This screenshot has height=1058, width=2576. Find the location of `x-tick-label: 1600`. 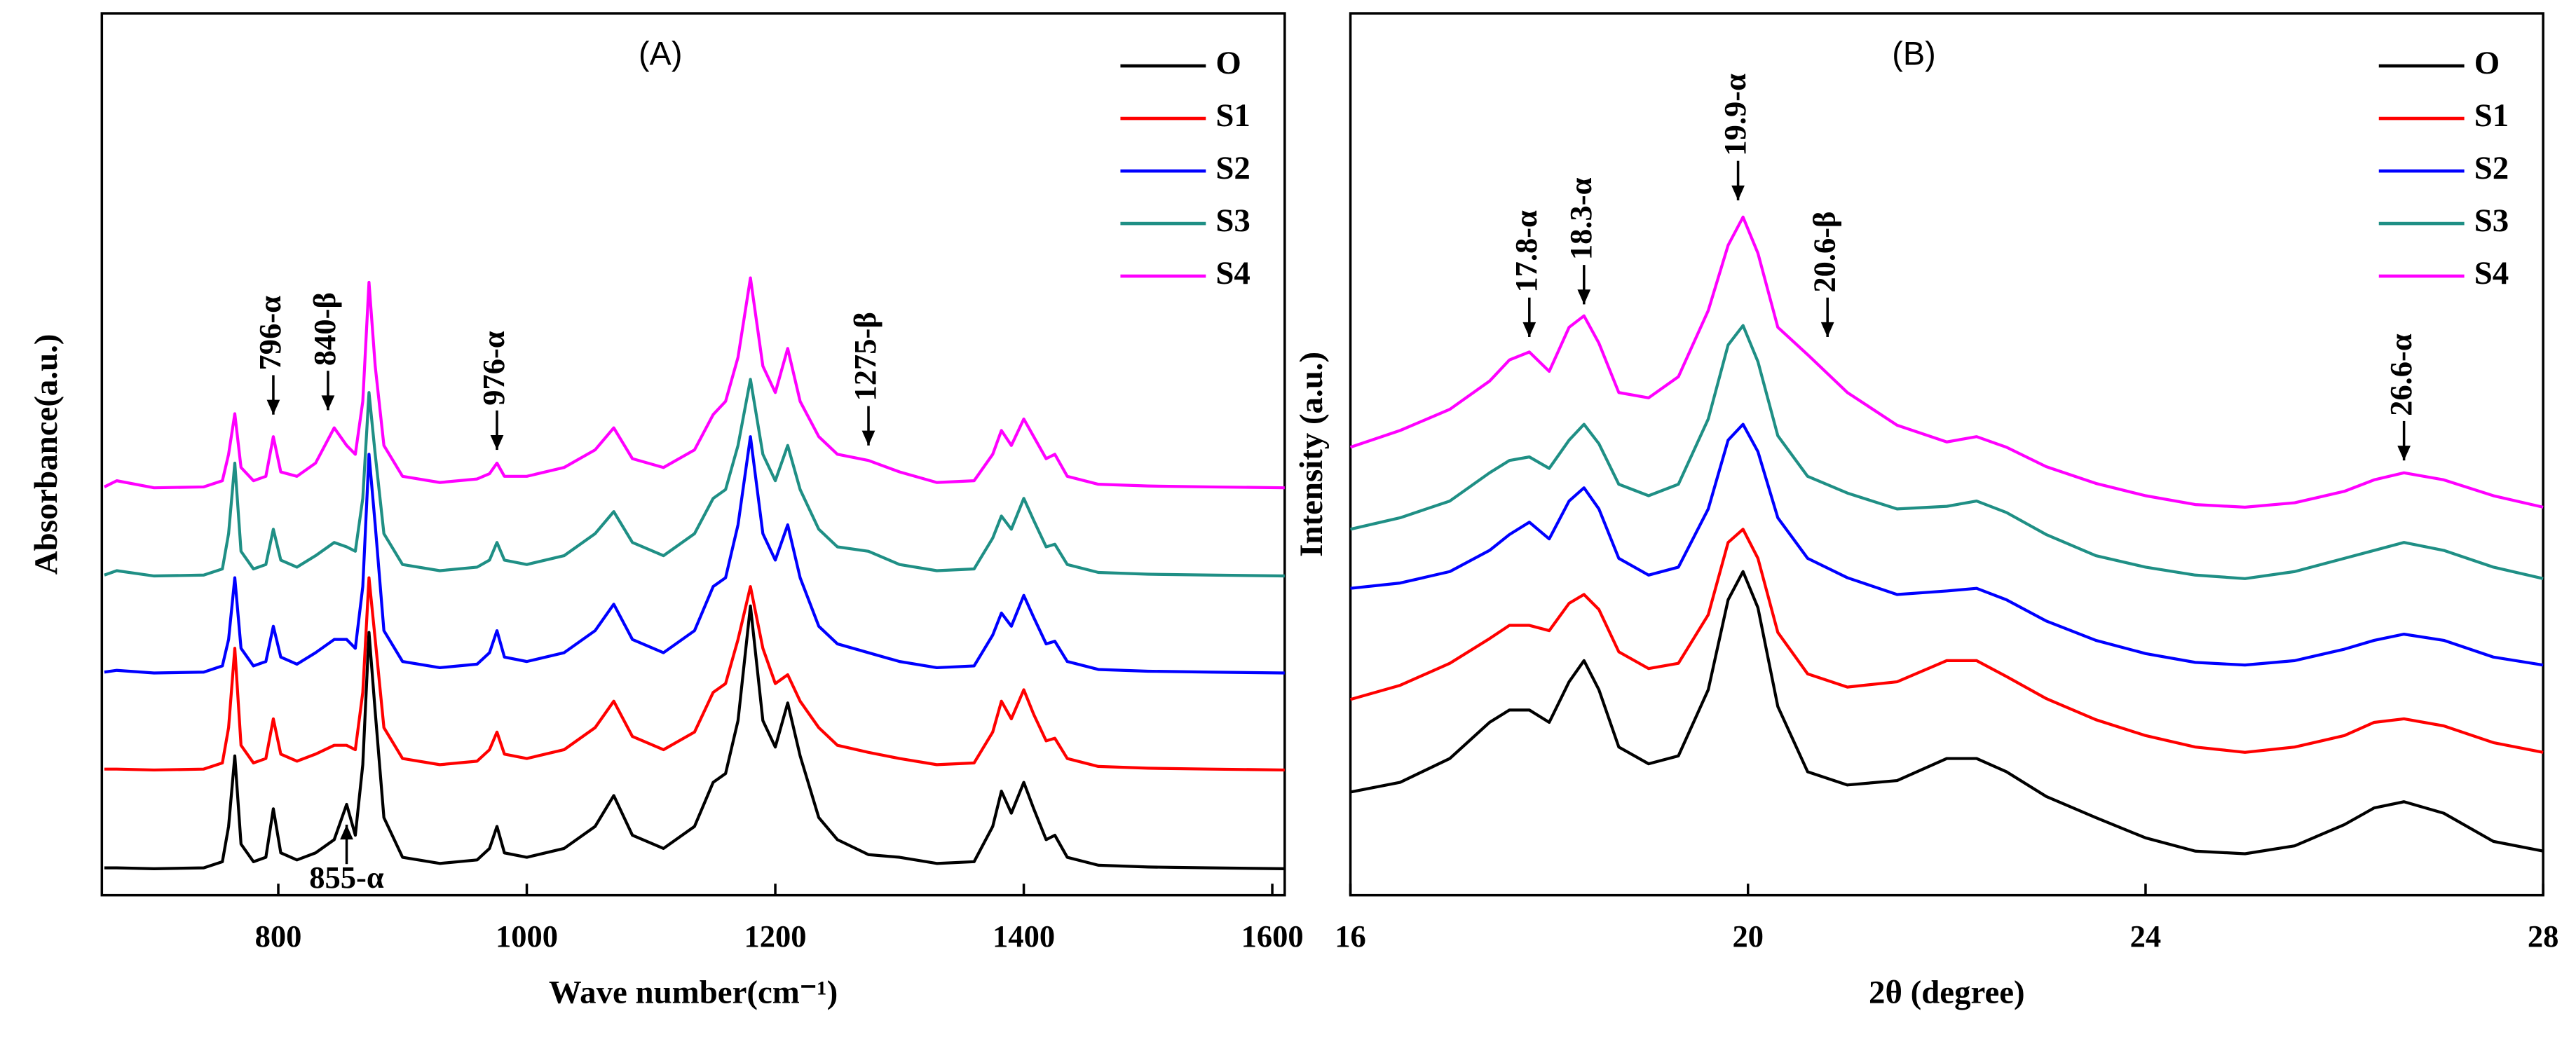

x-tick-label: 1600 is located at coordinates (1272, 937).